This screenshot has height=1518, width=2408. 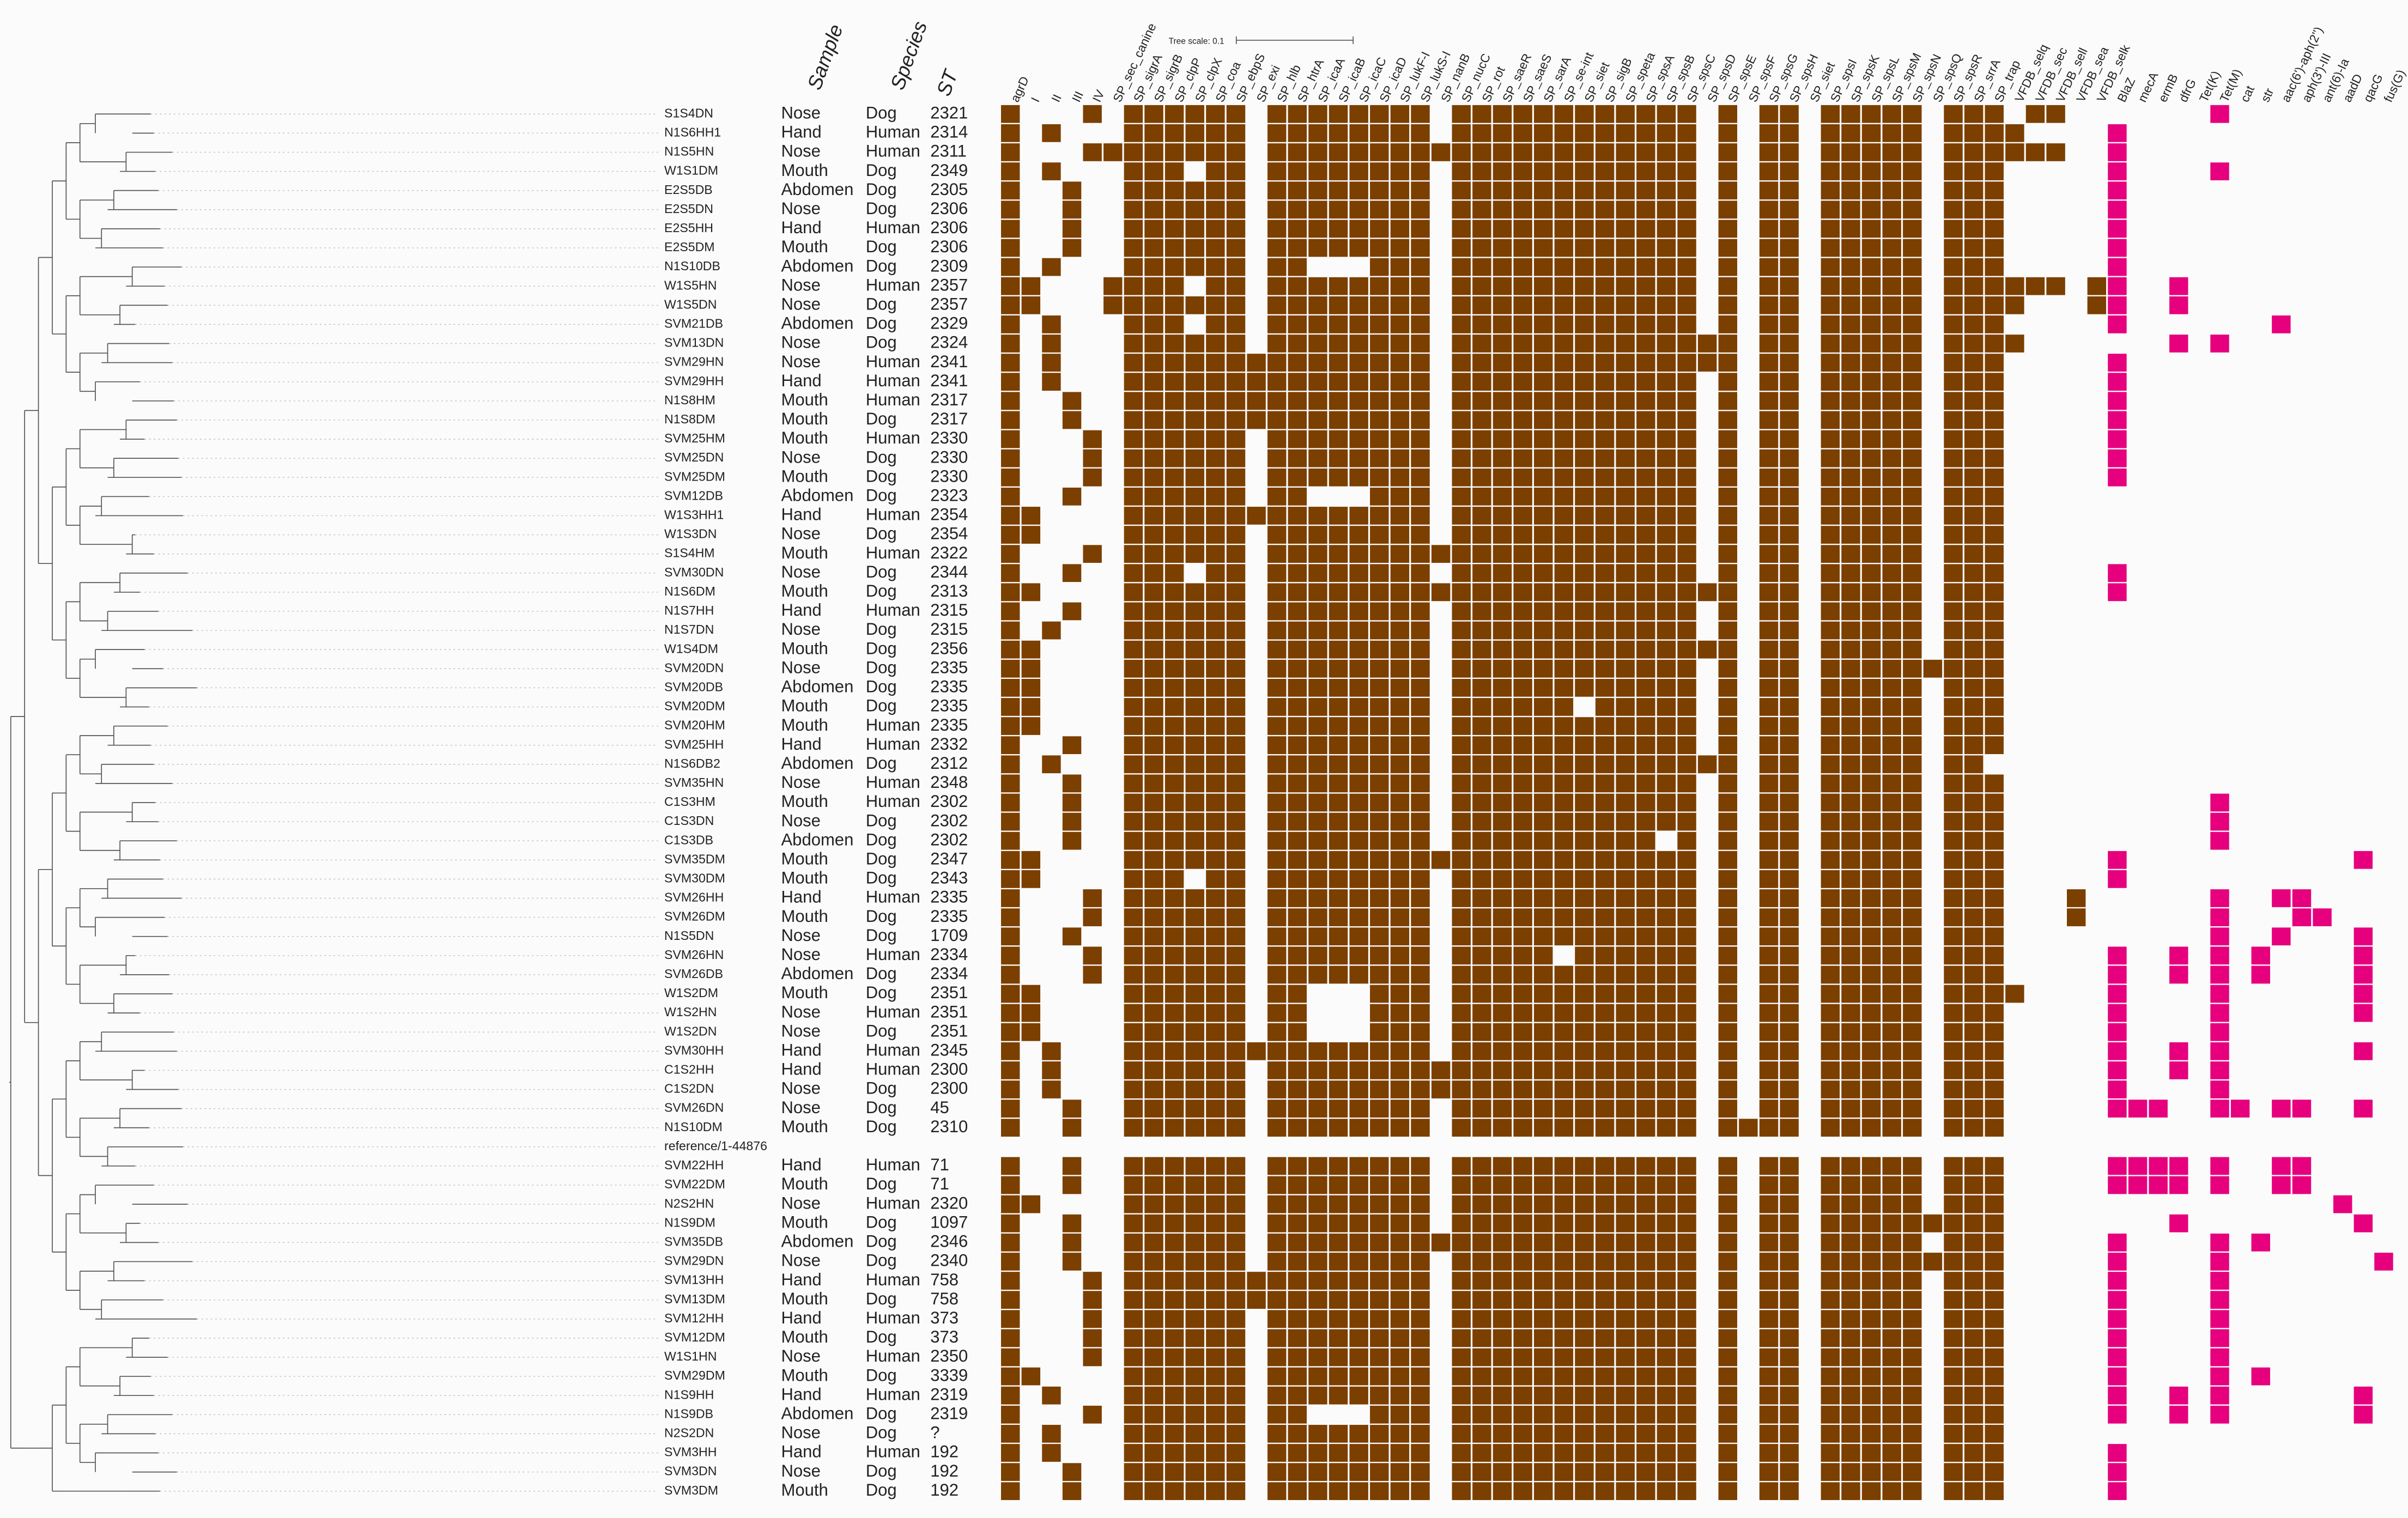 What do you see at coordinates (949, 227) in the screenshot?
I see `sequence-type: 2306` at bounding box center [949, 227].